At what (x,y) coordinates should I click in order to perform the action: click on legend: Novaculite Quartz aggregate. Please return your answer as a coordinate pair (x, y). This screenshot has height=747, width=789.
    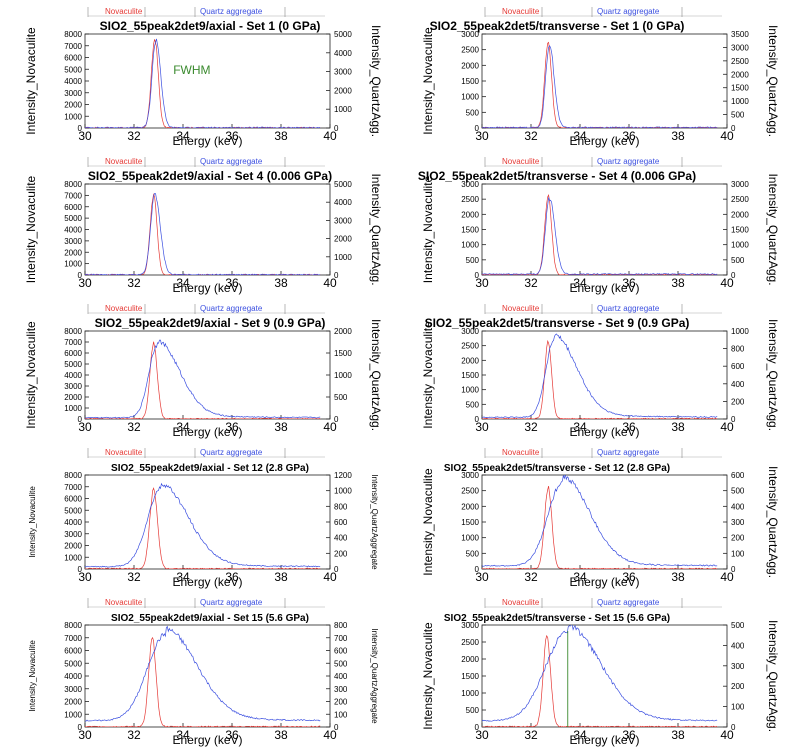
    Looking at the image, I should click on (603, 453).